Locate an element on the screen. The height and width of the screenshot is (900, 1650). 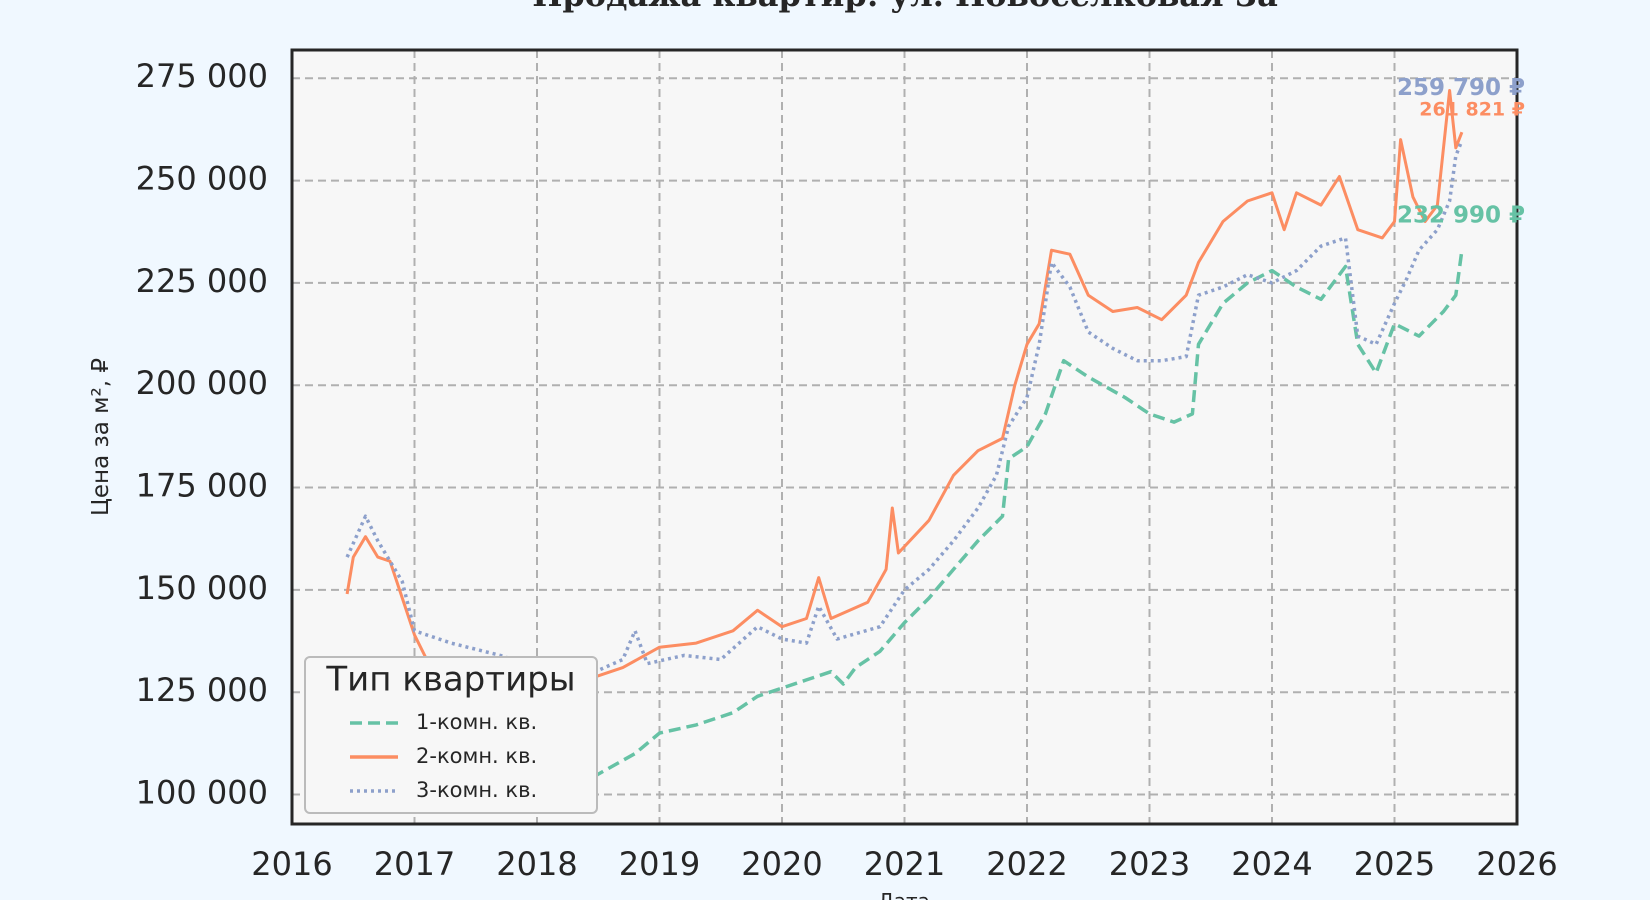
y-tick-label: 100 000 is located at coordinates (202, 793).